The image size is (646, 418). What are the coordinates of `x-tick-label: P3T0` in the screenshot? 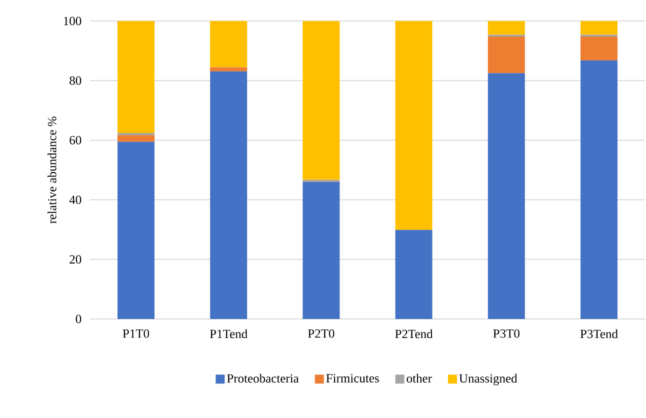 It's located at (506, 333).